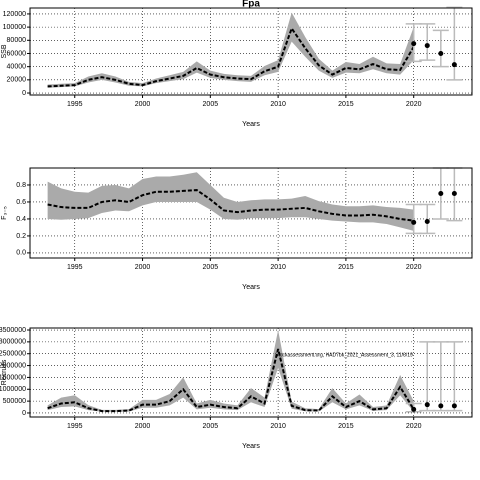 The width and height of the screenshot is (480, 480). I want to click on y-tick-label: 3500000, so click(13, 330).